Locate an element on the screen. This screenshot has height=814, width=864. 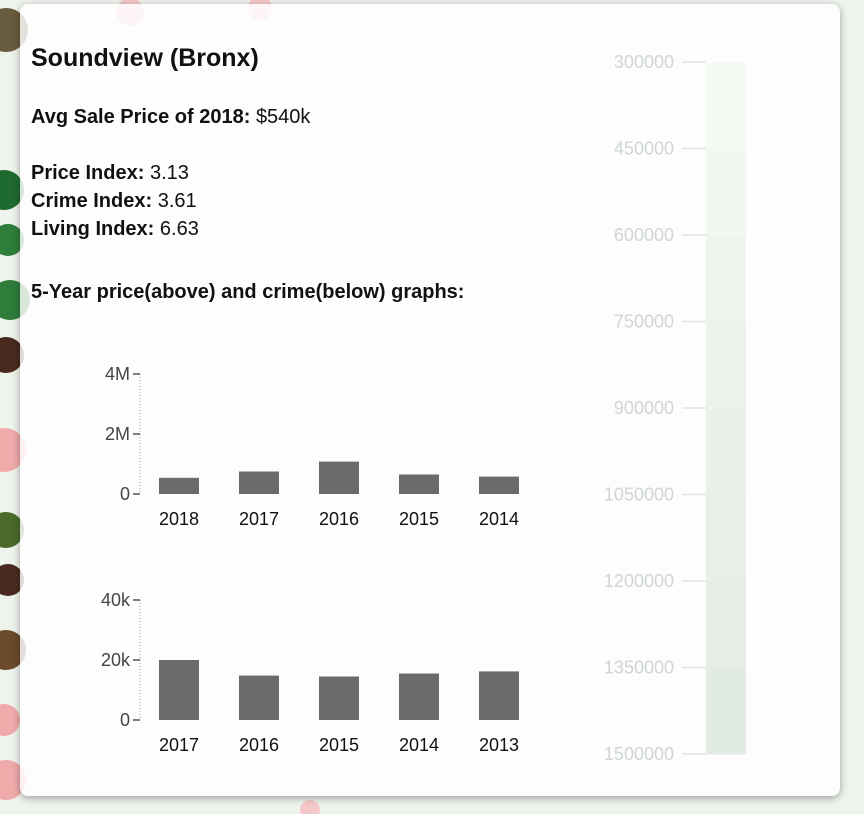
legend-label: 1050000 is located at coordinates (639, 495).